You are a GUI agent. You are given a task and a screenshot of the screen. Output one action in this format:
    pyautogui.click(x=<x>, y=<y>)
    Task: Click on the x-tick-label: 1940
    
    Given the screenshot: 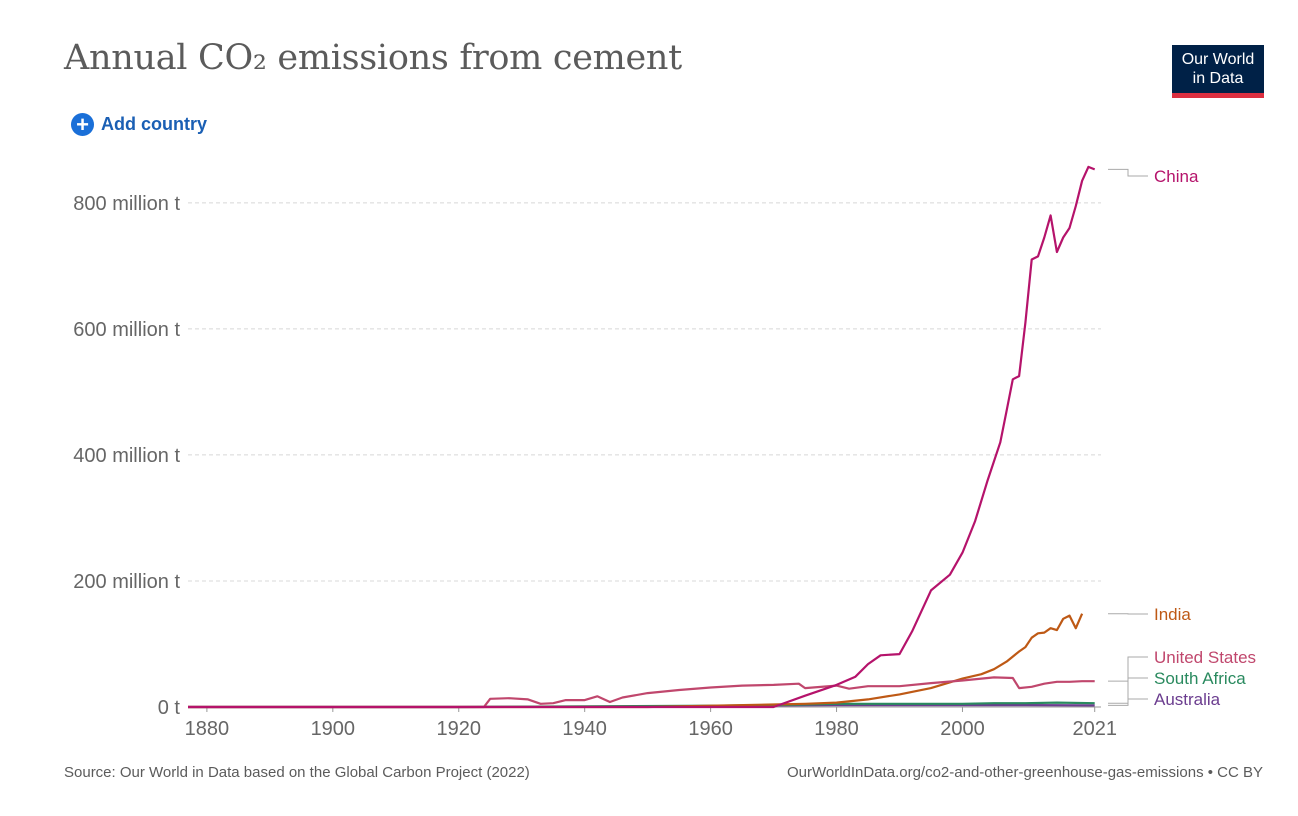 What is the action you would take?
    pyautogui.click(x=584, y=729)
    